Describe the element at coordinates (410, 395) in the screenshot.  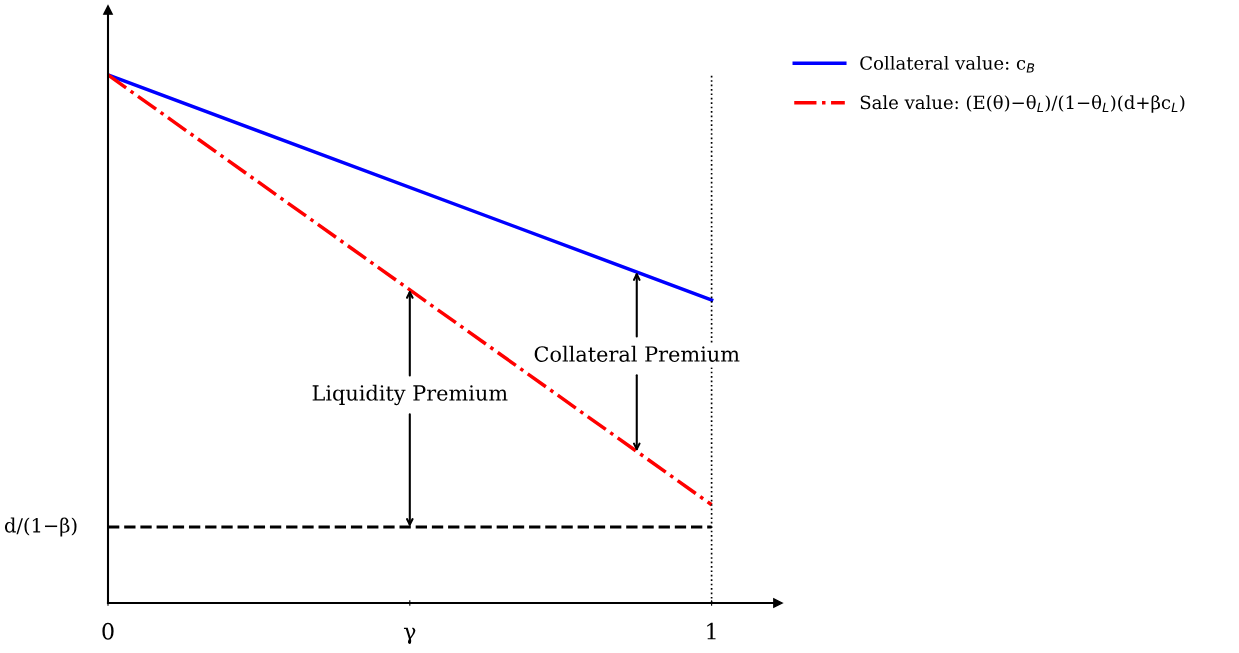
I see `annotation: Liquidity Premium` at that location.